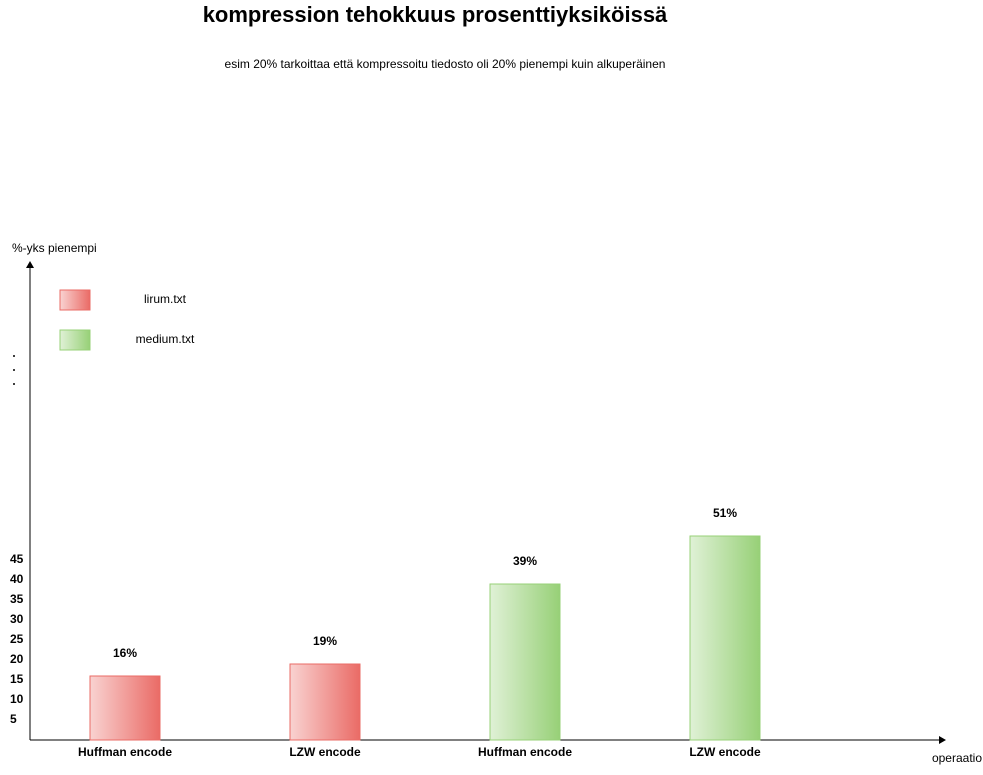  I want to click on legend-label: medium.txt, so click(165, 339).